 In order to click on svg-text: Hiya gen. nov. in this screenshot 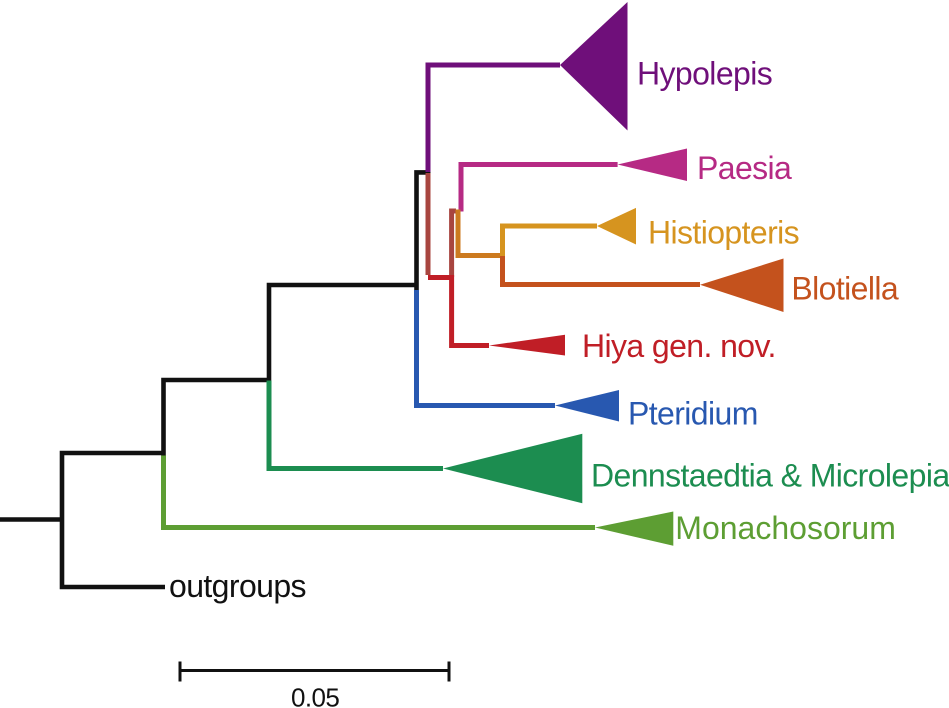, I will do `click(679, 346)`.